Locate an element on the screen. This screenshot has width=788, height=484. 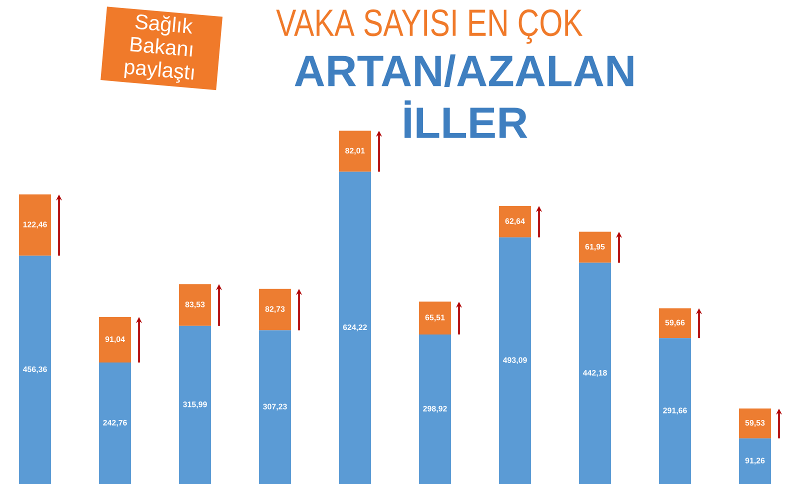
chart-subtitle: ARTAN/AZALAN İLLER is located at coordinates (464, 96).